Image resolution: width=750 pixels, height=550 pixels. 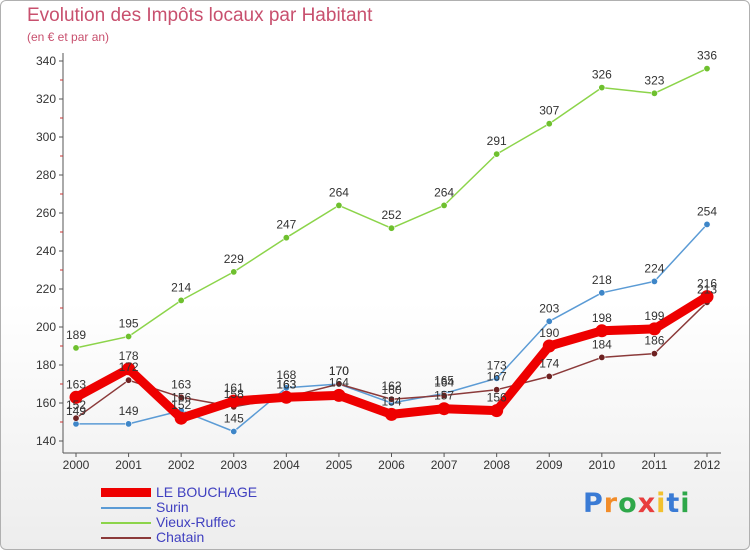 What do you see at coordinates (496, 465) in the screenshot?
I see `x-tick-label: 2008` at bounding box center [496, 465].